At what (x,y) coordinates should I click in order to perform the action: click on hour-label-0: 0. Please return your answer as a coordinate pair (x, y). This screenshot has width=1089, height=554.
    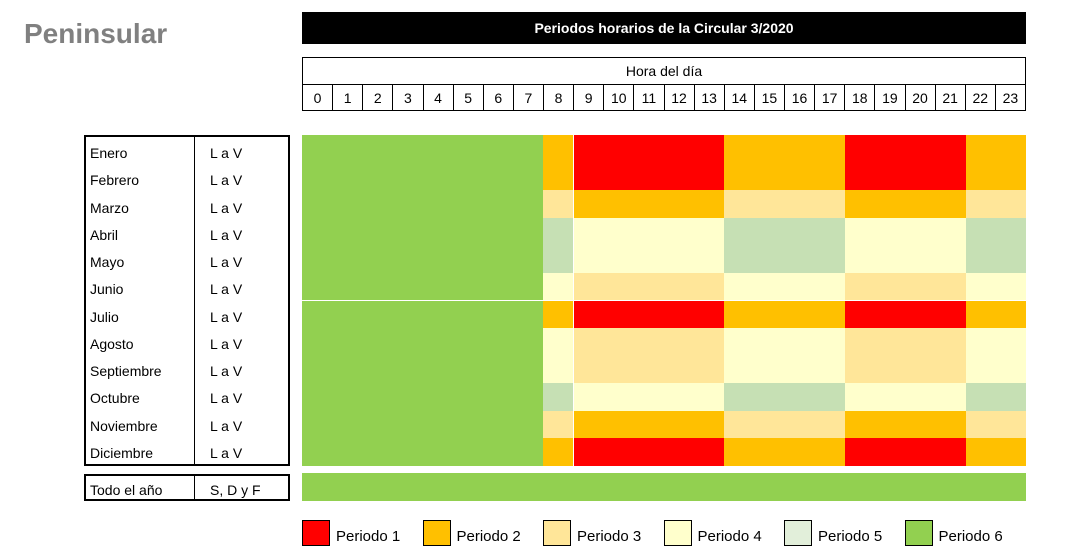
    Looking at the image, I should click on (318, 97).